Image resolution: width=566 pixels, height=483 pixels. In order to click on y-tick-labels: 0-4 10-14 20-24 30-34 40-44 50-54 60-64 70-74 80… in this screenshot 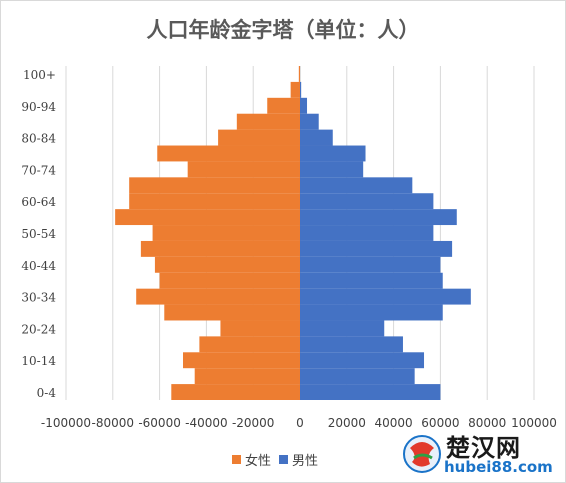, I will do `click(38, 234)`.